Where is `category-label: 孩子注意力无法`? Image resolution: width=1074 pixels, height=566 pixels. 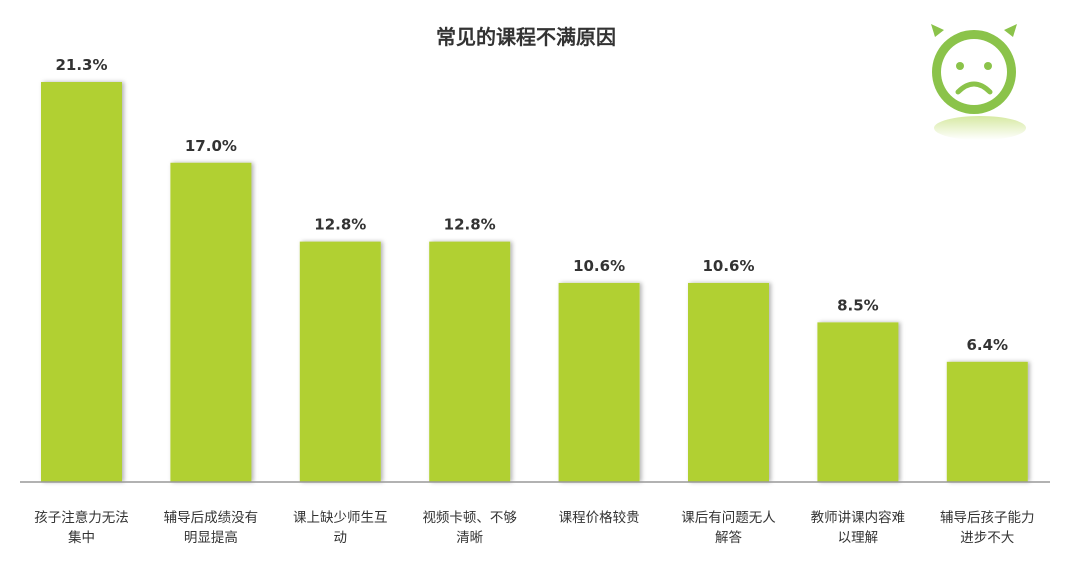 category-label: 孩子注意力无法 is located at coordinates (81, 517).